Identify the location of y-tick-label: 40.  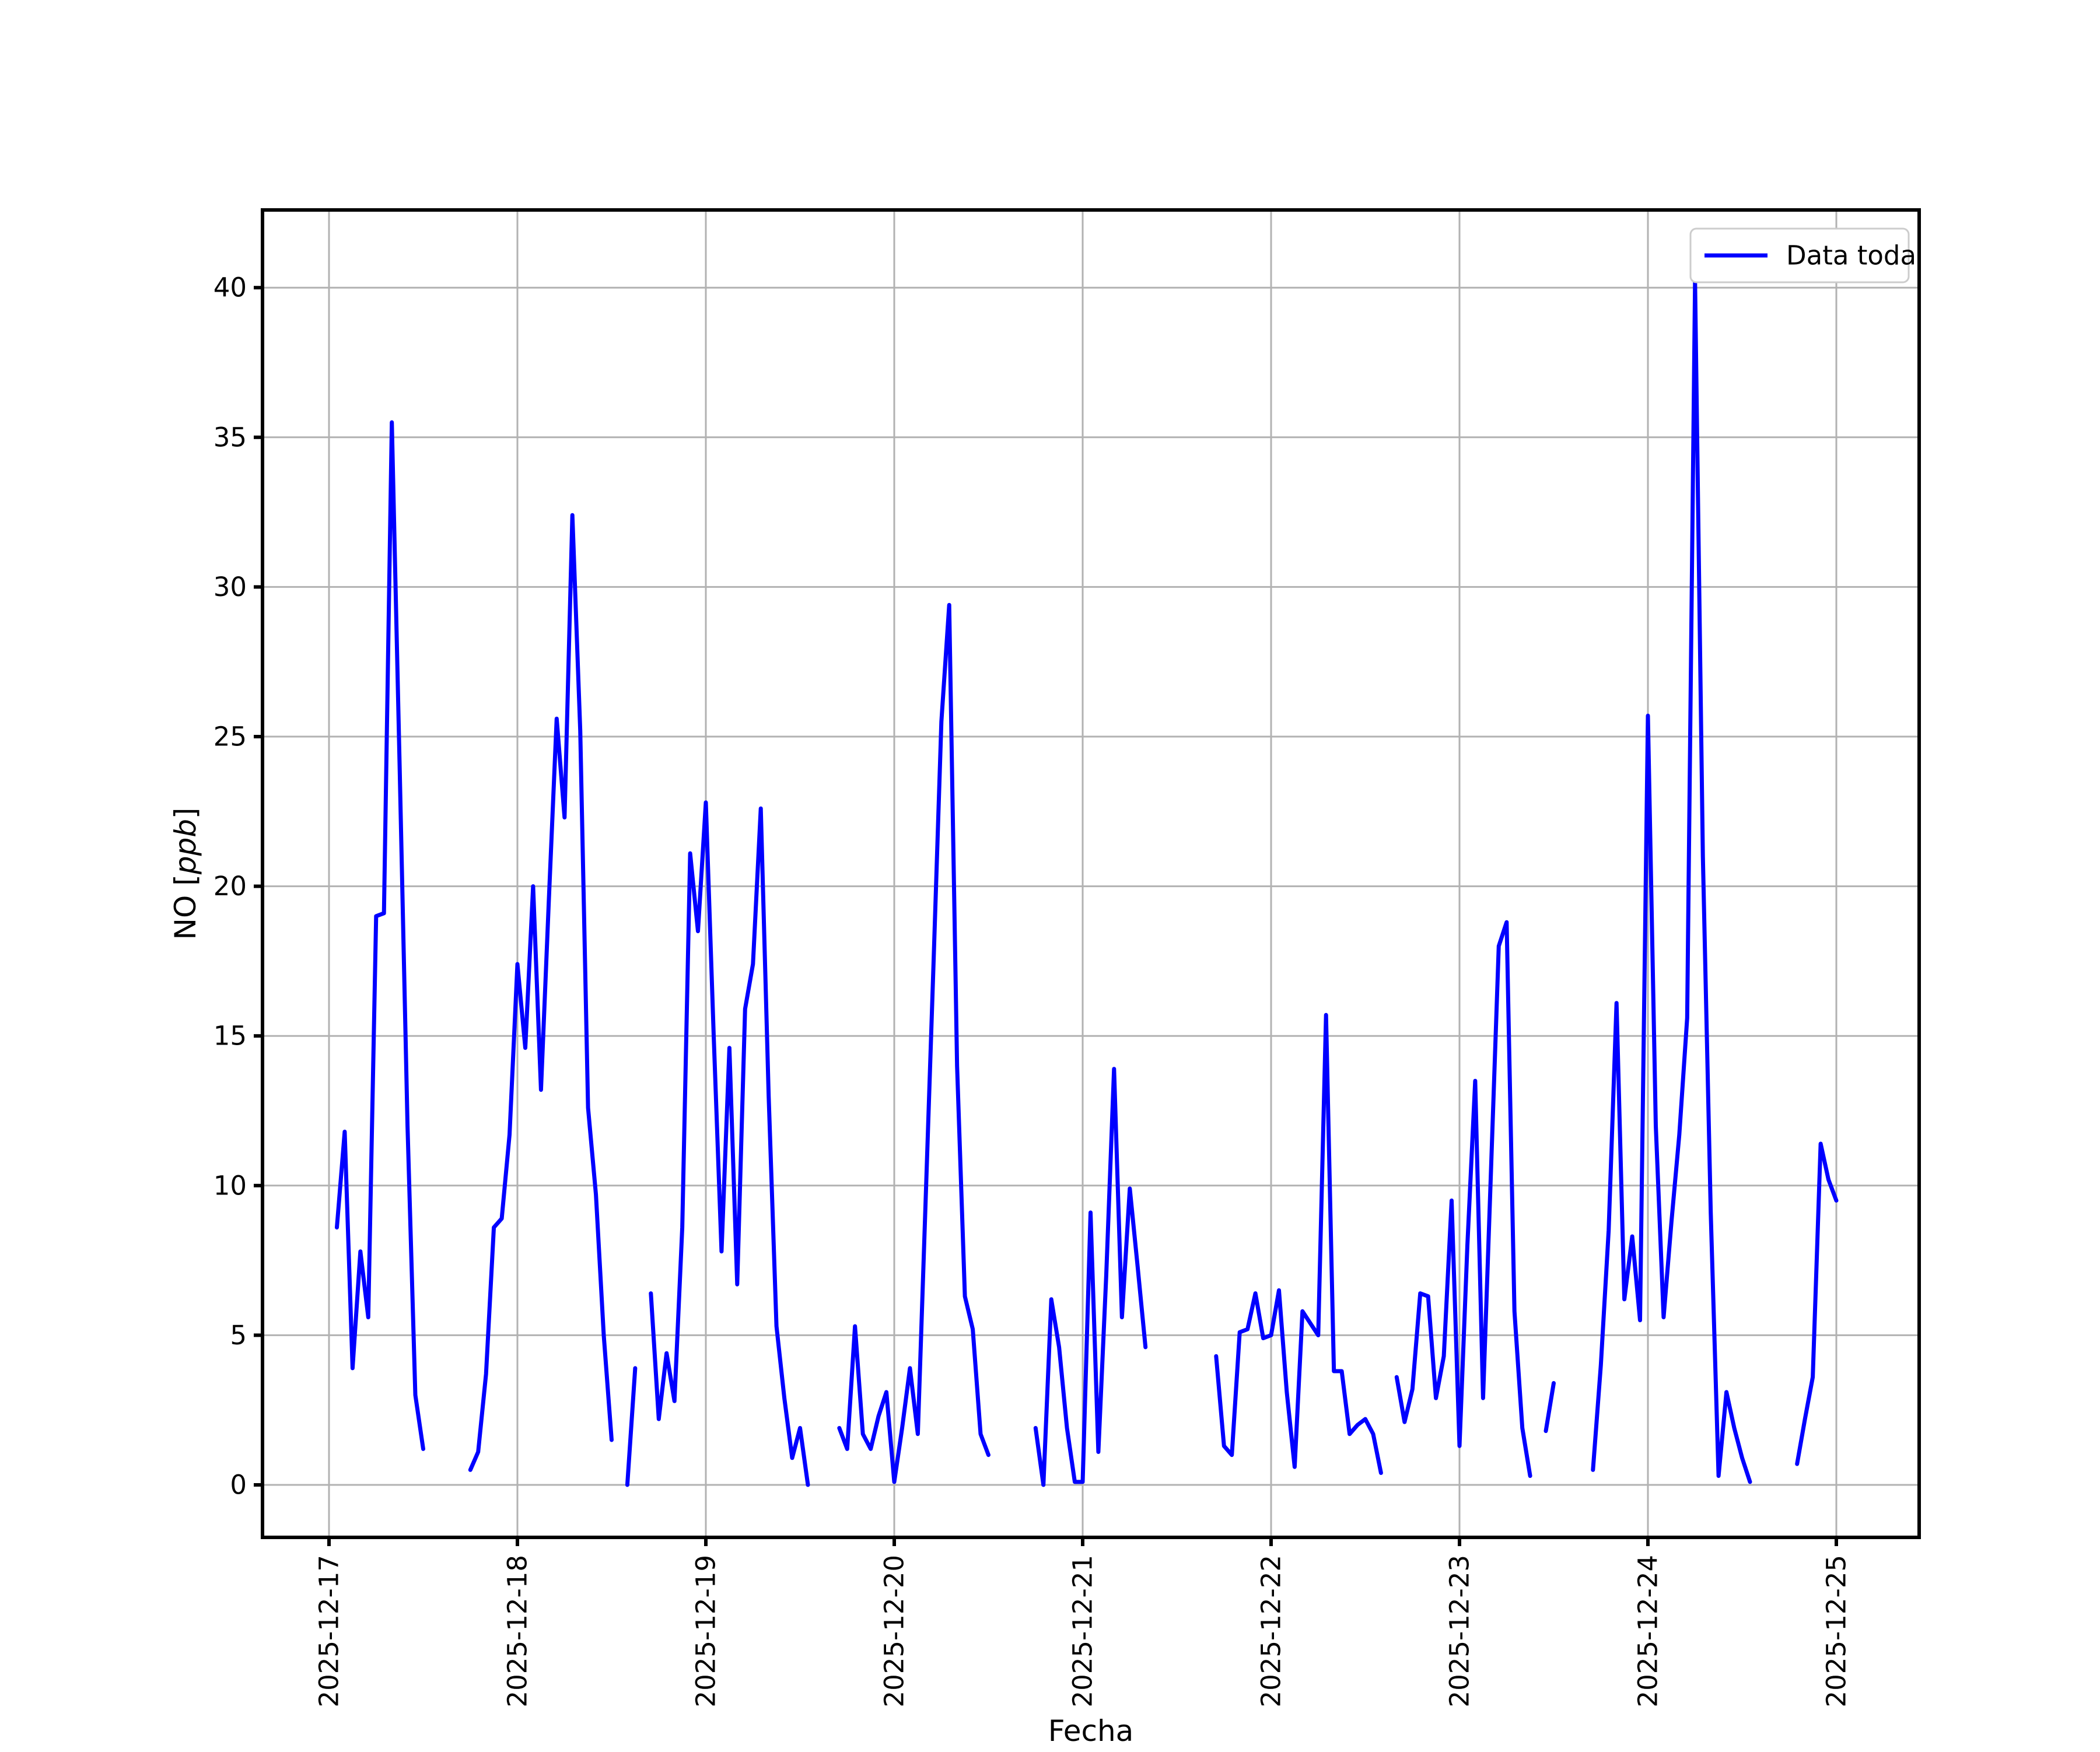
(230, 287).